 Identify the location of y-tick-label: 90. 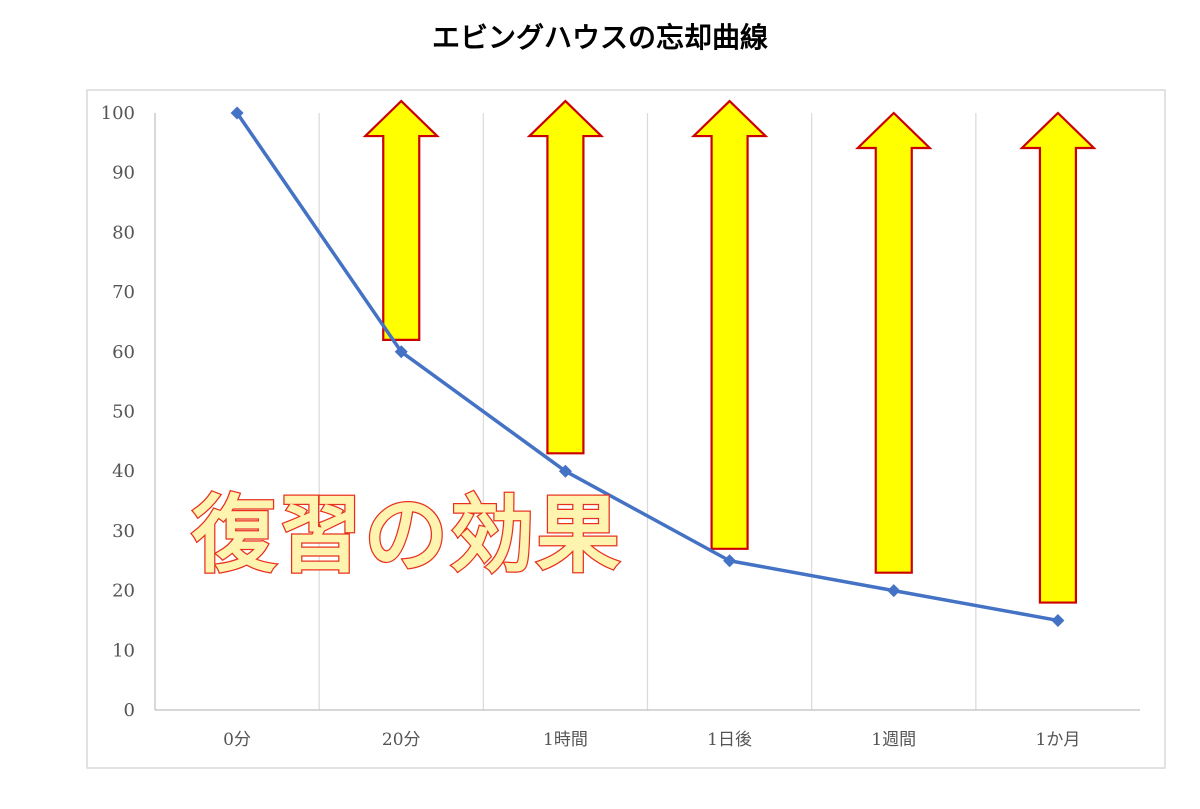
(123, 173).